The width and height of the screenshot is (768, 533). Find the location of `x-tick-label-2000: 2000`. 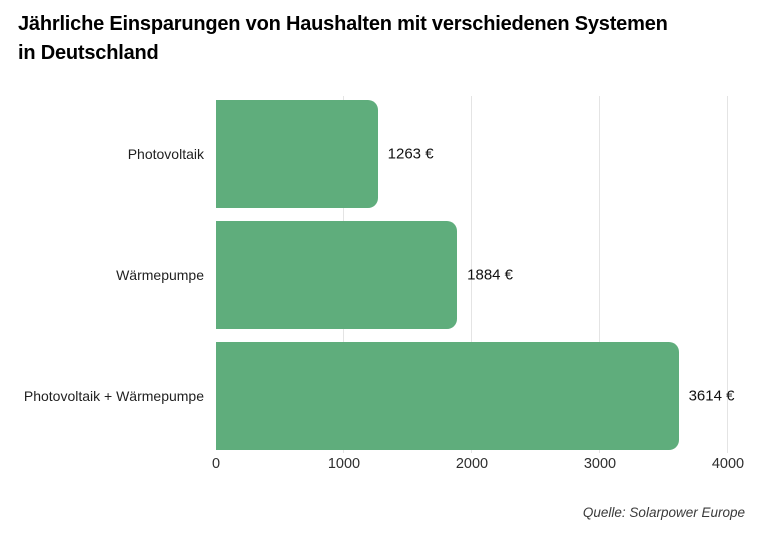

x-tick-label-2000: 2000 is located at coordinates (472, 464).